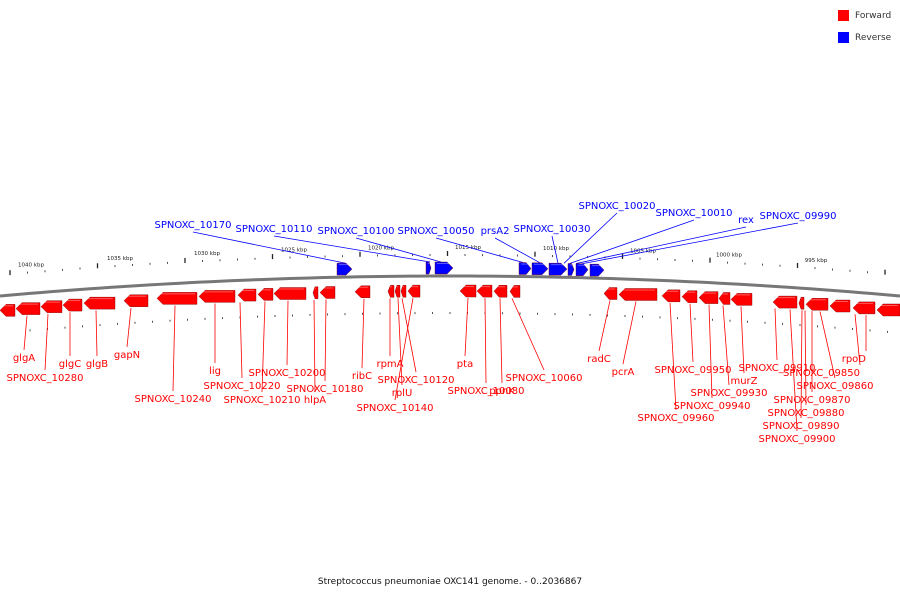 The width and height of the screenshot is (900, 600). What do you see at coordinates (556, 249) in the screenshot?
I see `ruler-label: 1010 kbp` at bounding box center [556, 249].